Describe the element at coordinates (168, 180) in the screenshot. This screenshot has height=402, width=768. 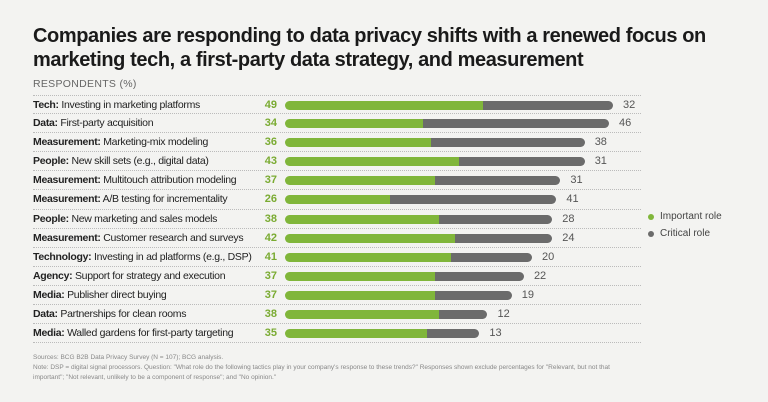
I see `category-text: Multitouch attribution modeling` at that location.